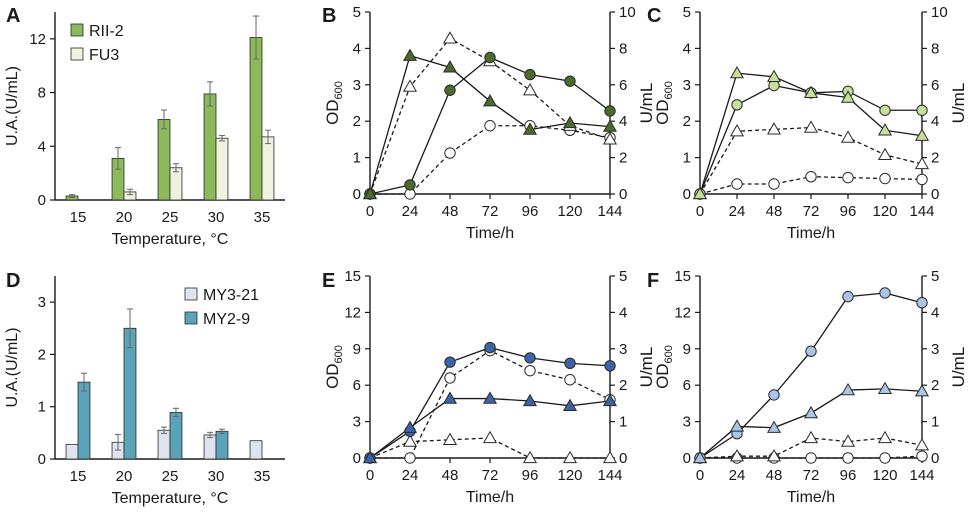 The image size is (976, 518). Describe the element at coordinates (848, 211) in the screenshot. I see `panel-c-x-tick-label: 96` at that location.